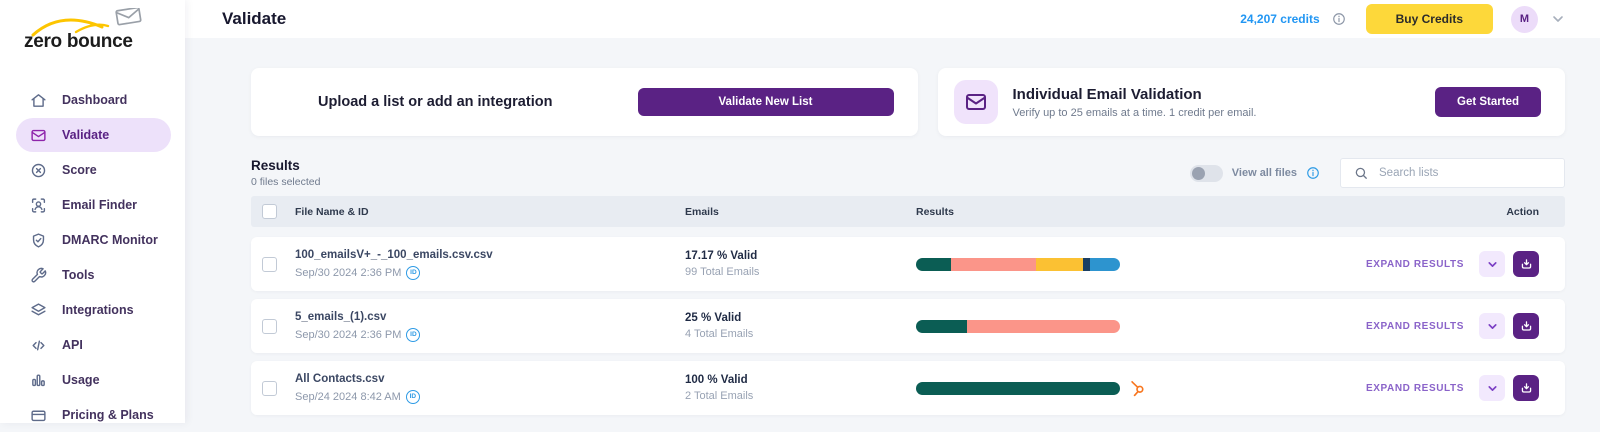 This screenshot has width=1600, height=432. Describe the element at coordinates (269, 211) in the screenshot. I see `select-all-checkbox` at that location.